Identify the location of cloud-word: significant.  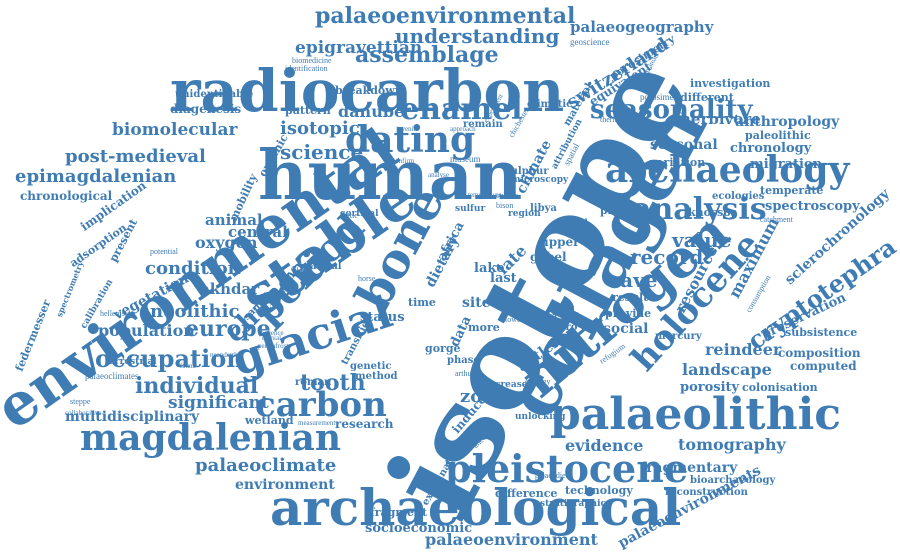
(218, 403).